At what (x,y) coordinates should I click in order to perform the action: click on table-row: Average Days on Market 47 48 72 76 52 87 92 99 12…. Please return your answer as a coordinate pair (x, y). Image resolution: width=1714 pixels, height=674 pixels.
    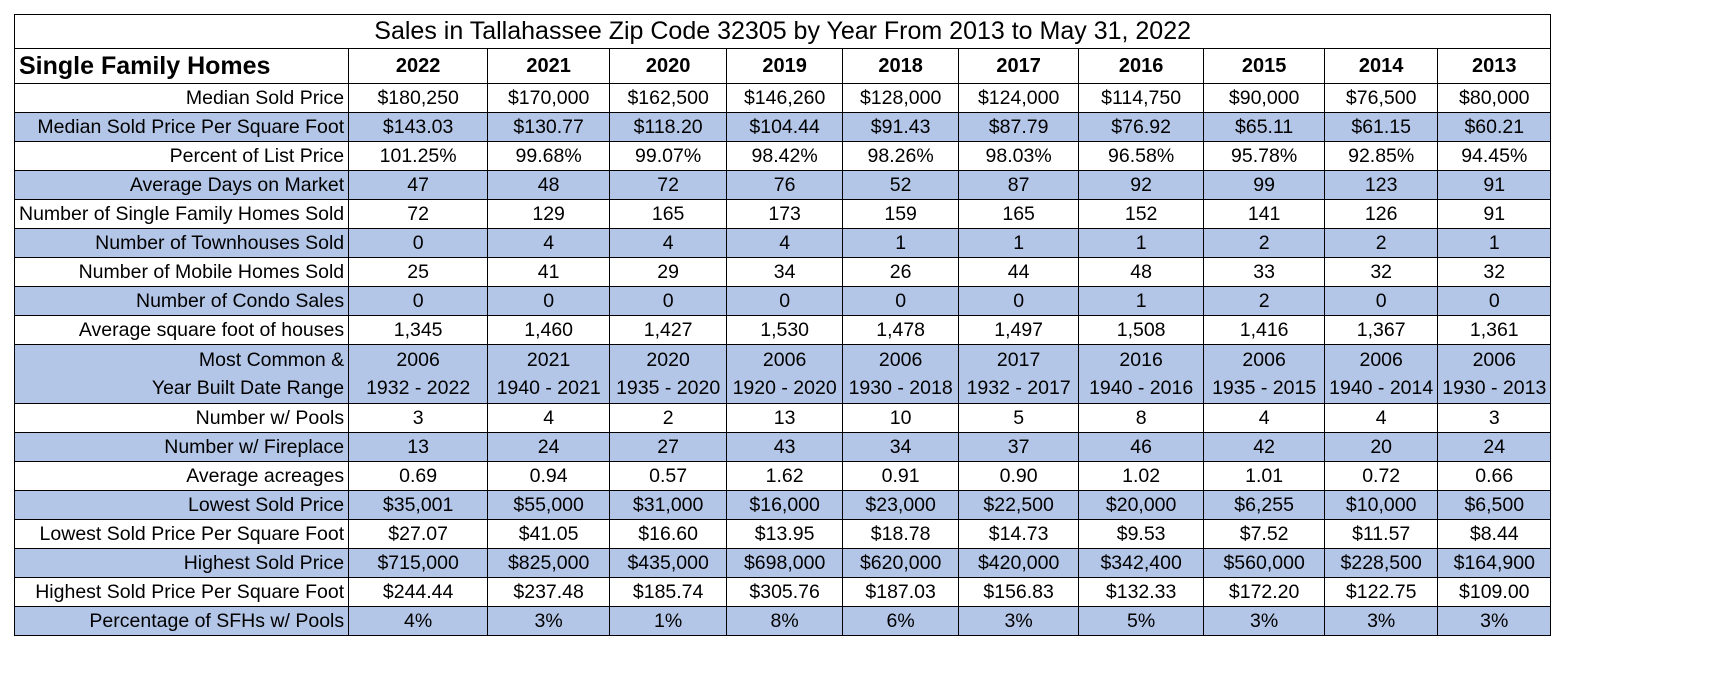
    Looking at the image, I should click on (782, 185).